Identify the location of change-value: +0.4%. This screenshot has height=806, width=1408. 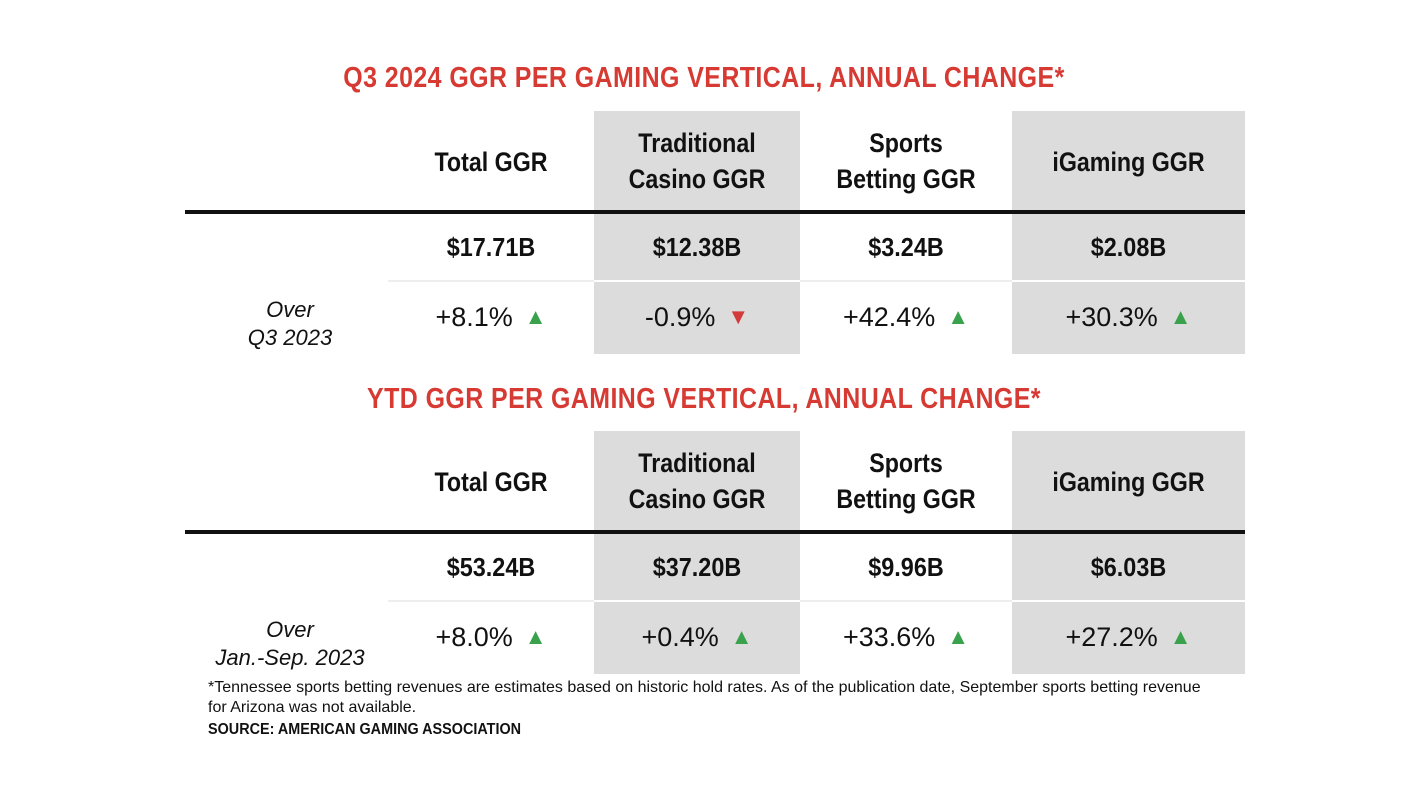
(680, 637).